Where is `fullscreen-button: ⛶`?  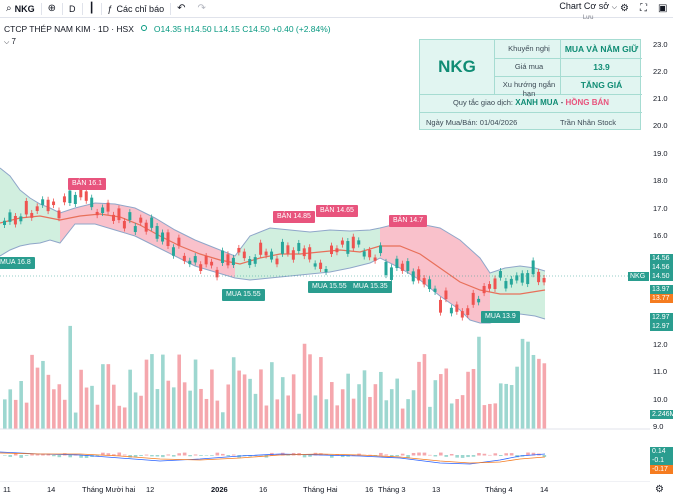
fullscreen-button: ⛶ is located at coordinates (643, 9).